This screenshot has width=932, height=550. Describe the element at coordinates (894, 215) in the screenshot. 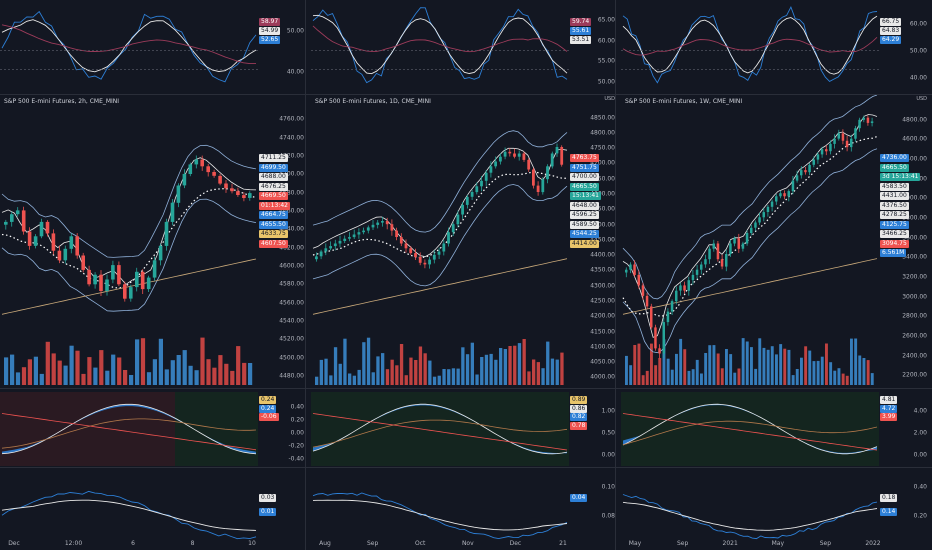

I see `price-value-badge: 4278.25` at that location.